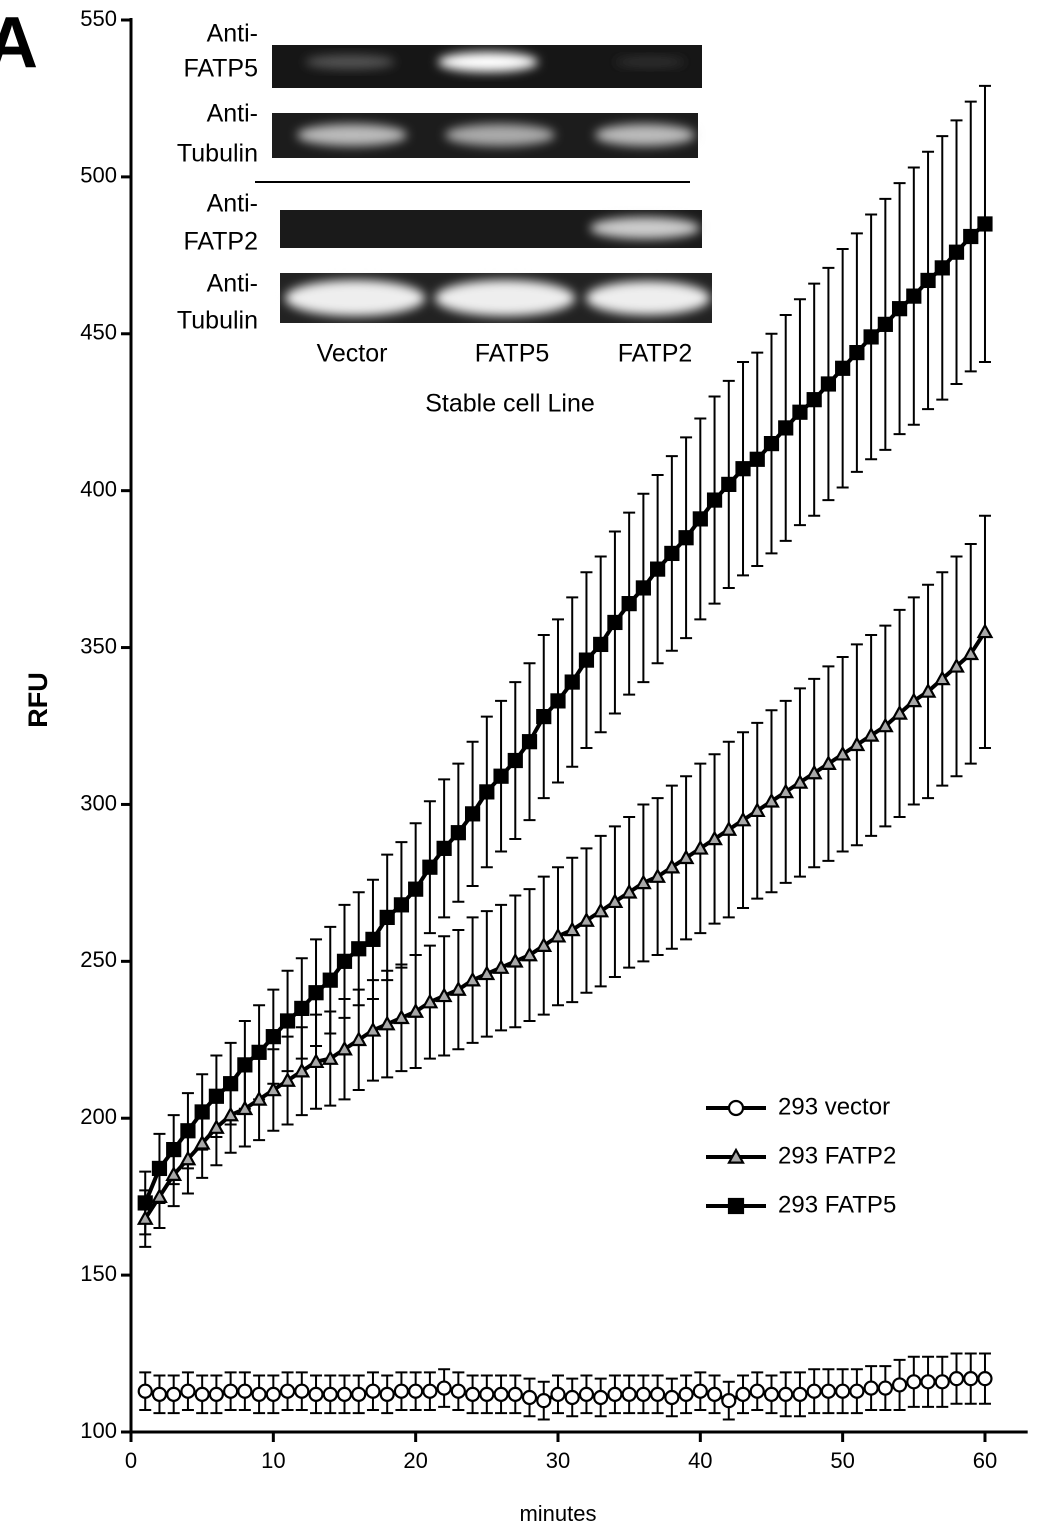 The height and width of the screenshot is (1534, 1044). I want to click on y-tick-label: 550, so click(98, 18).